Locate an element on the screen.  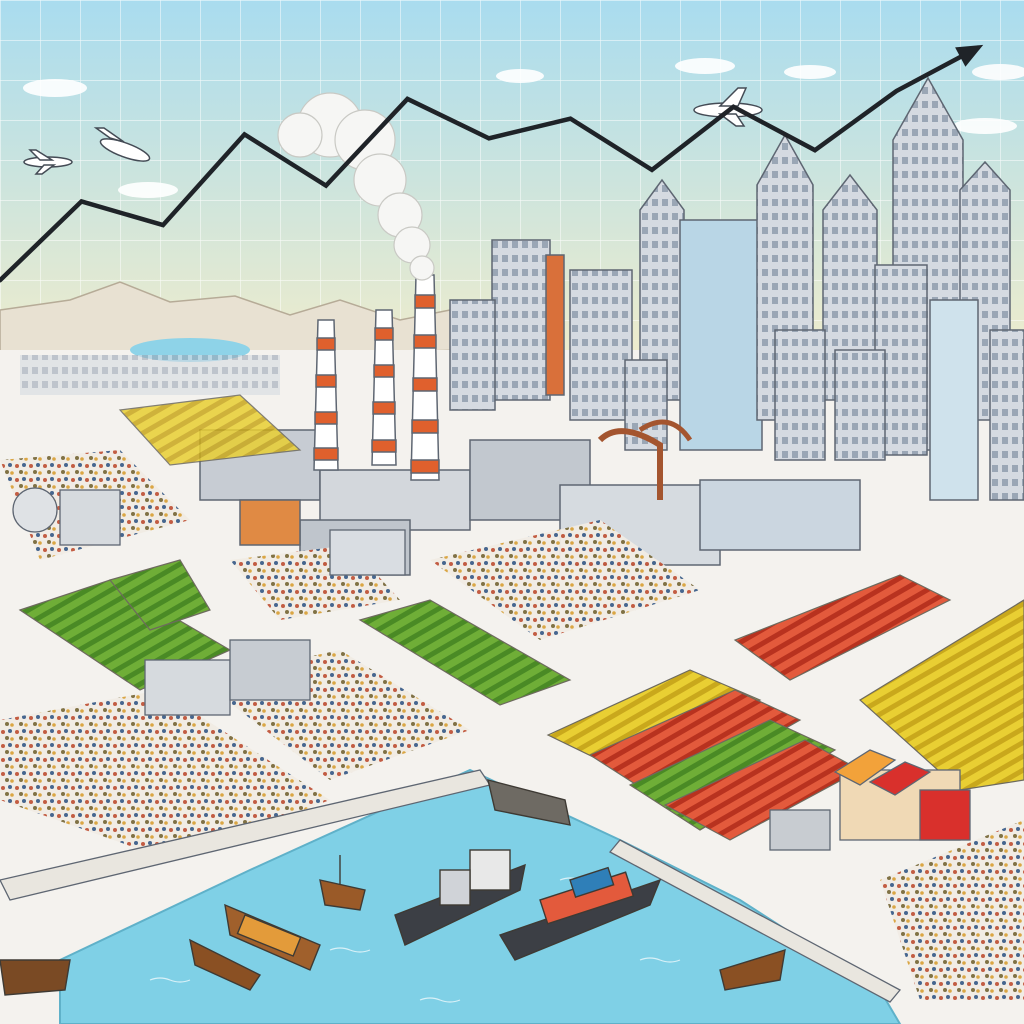
freighter is located at coordinates (460, 897).